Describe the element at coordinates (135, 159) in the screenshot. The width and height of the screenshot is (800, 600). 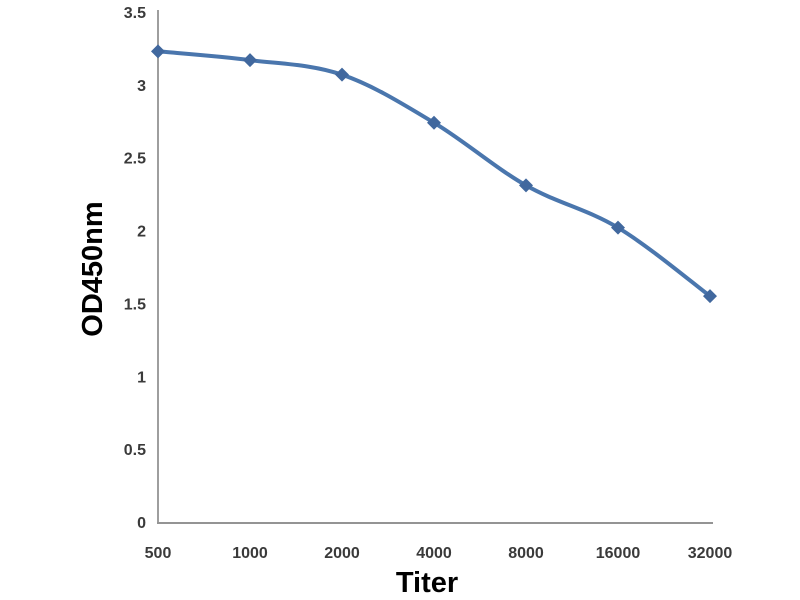
I see `y-tick-label: 2.5` at that location.